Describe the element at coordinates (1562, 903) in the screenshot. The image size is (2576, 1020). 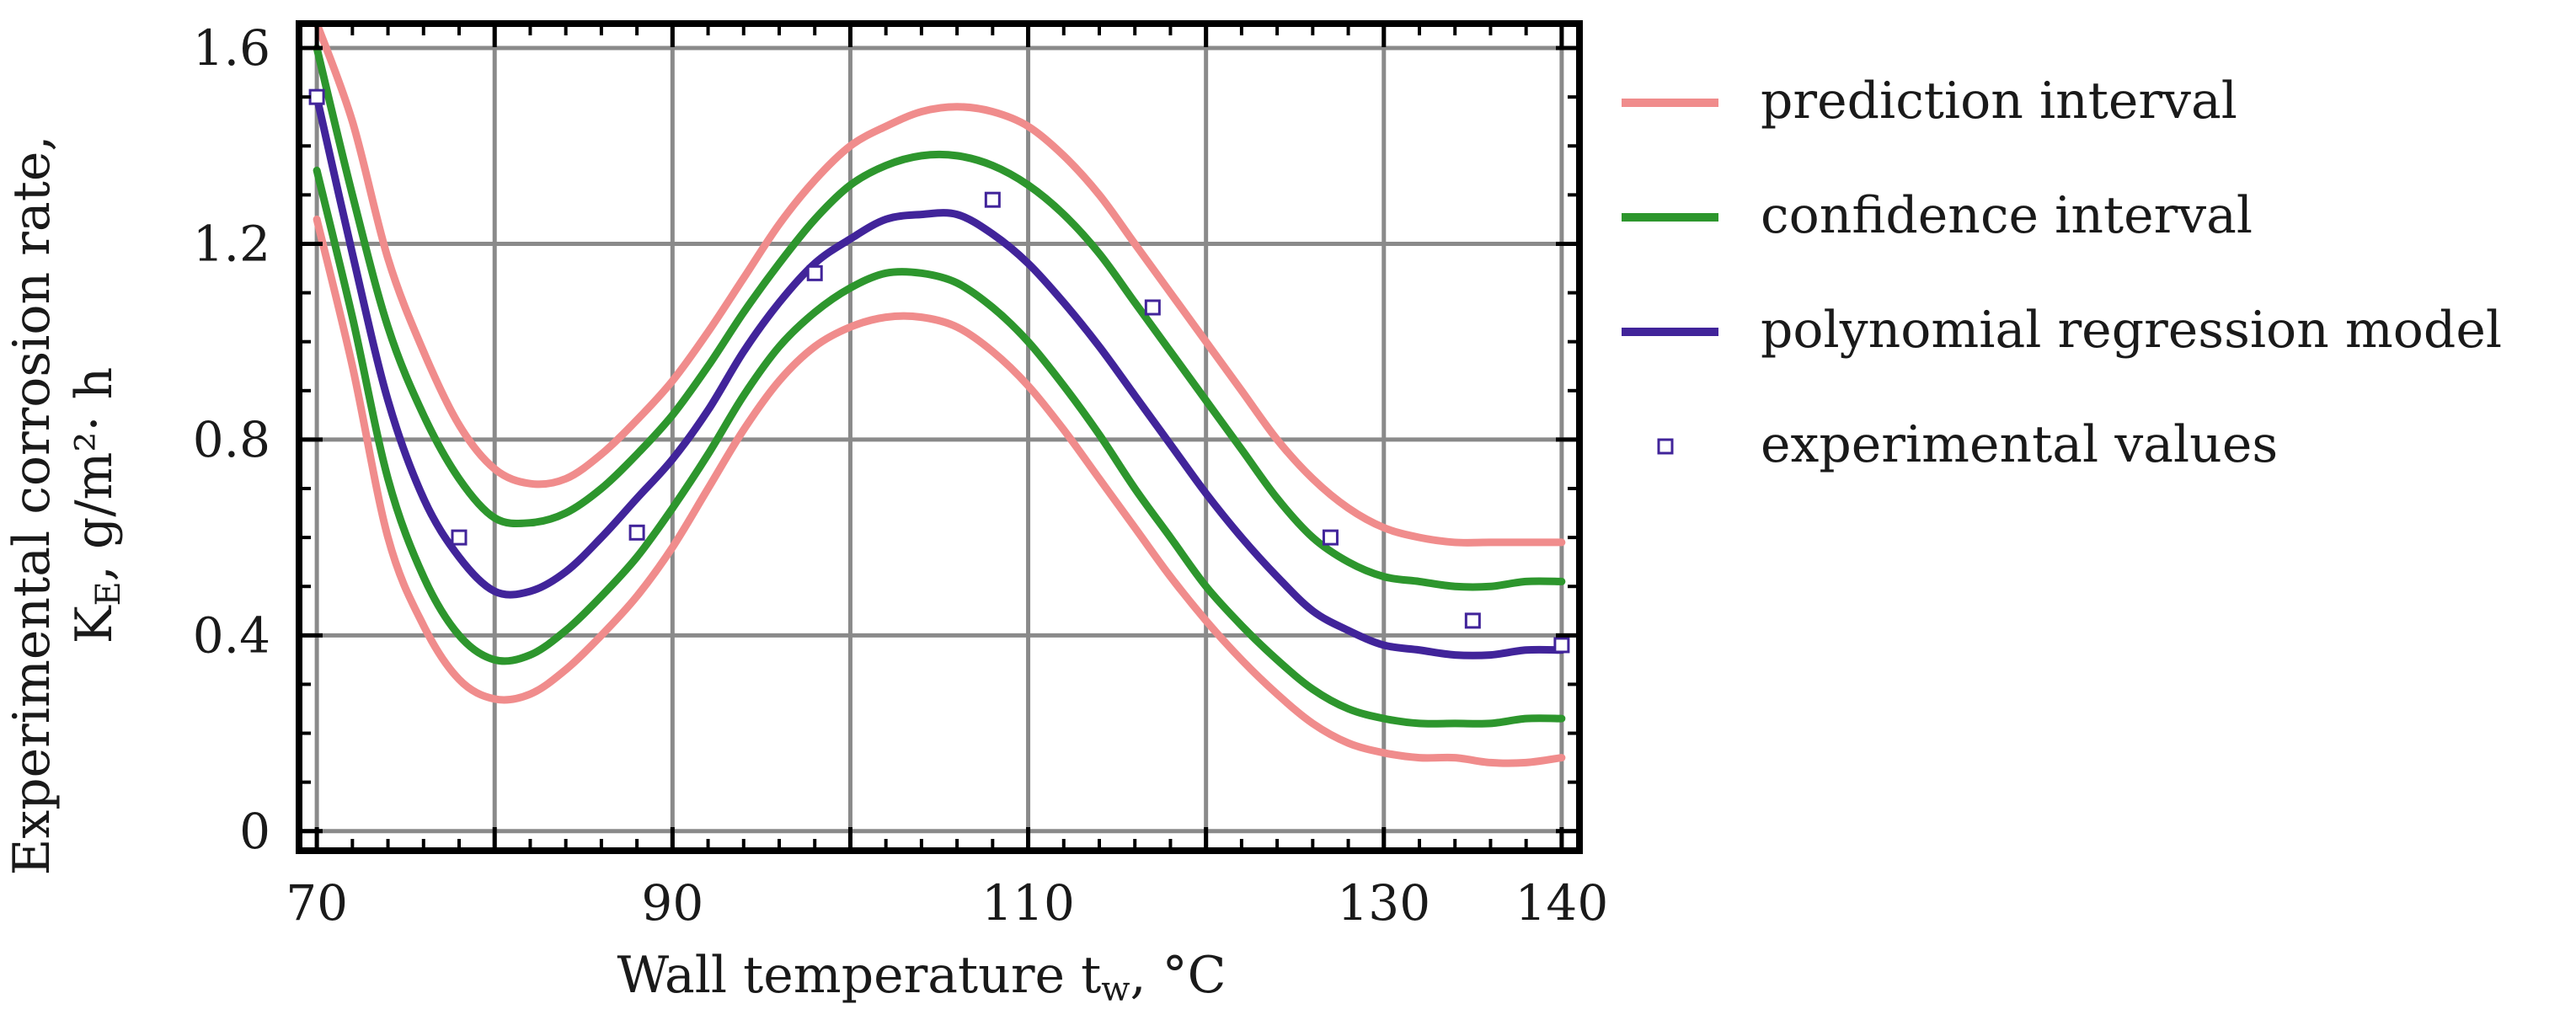
I see `x-tick-label-140: 140` at that location.